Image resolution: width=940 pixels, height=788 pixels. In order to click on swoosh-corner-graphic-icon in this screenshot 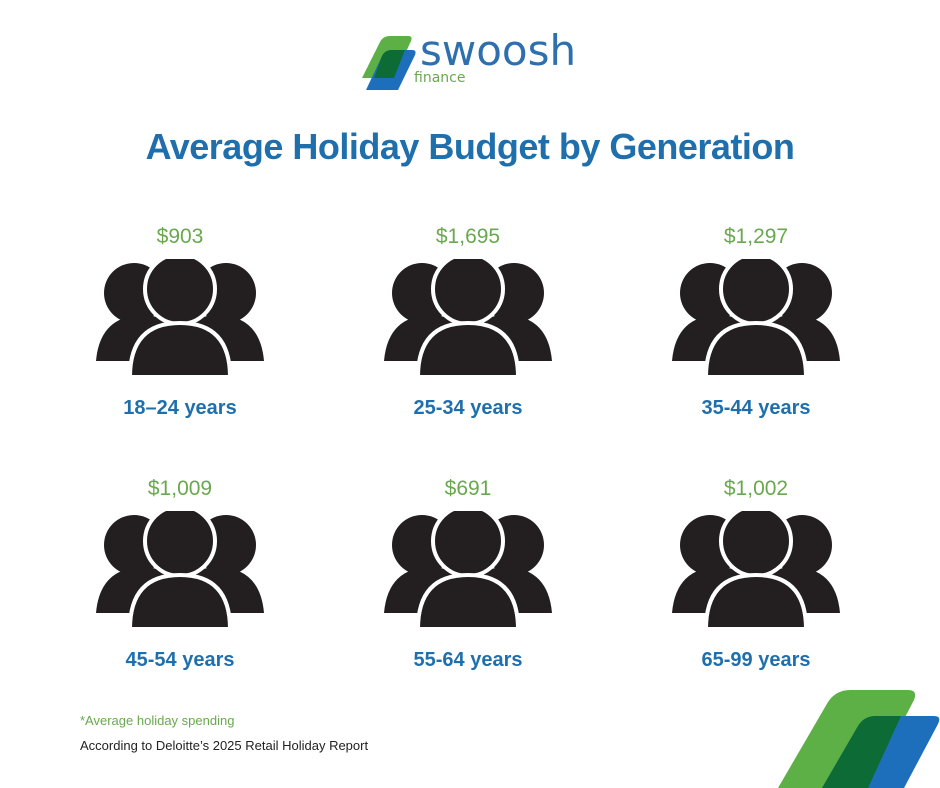, I will do `click(859, 739)`.